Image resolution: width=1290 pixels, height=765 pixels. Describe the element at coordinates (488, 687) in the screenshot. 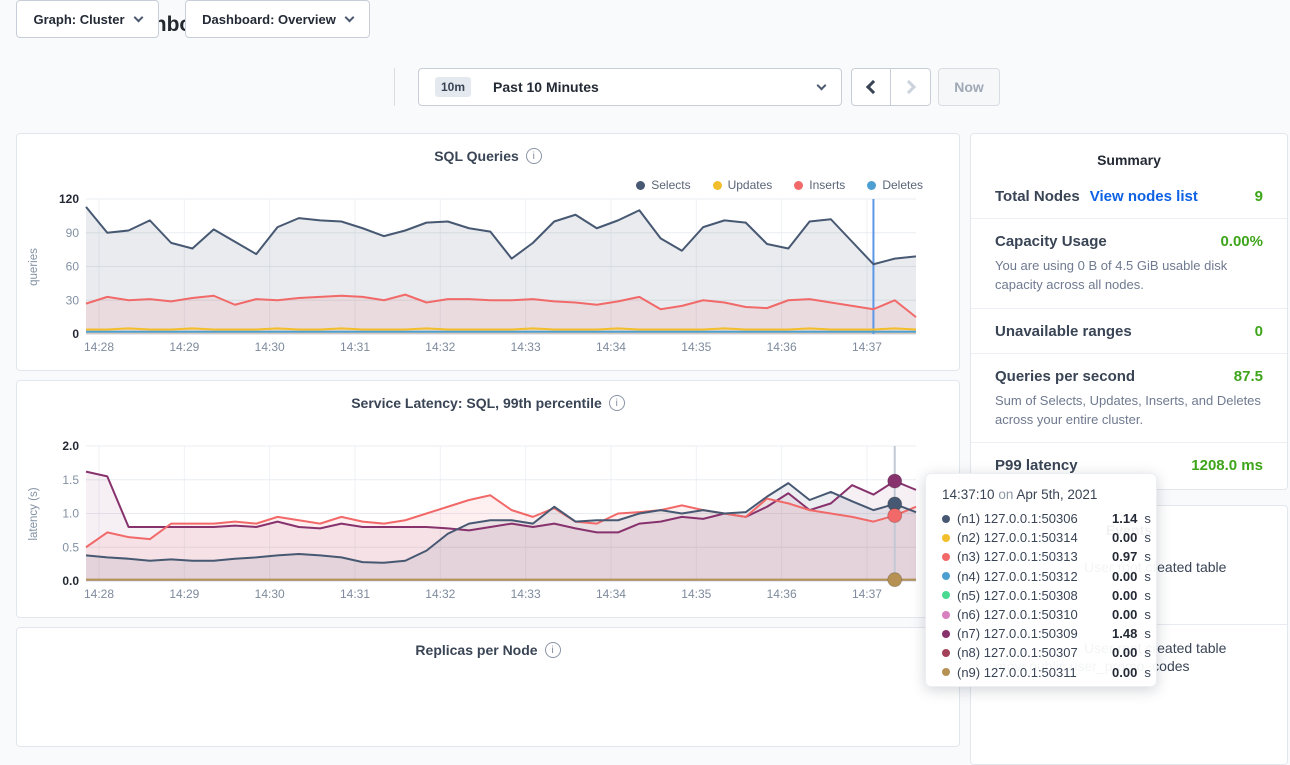

I see `replicas-chart-card: Replicas per Node i` at that location.